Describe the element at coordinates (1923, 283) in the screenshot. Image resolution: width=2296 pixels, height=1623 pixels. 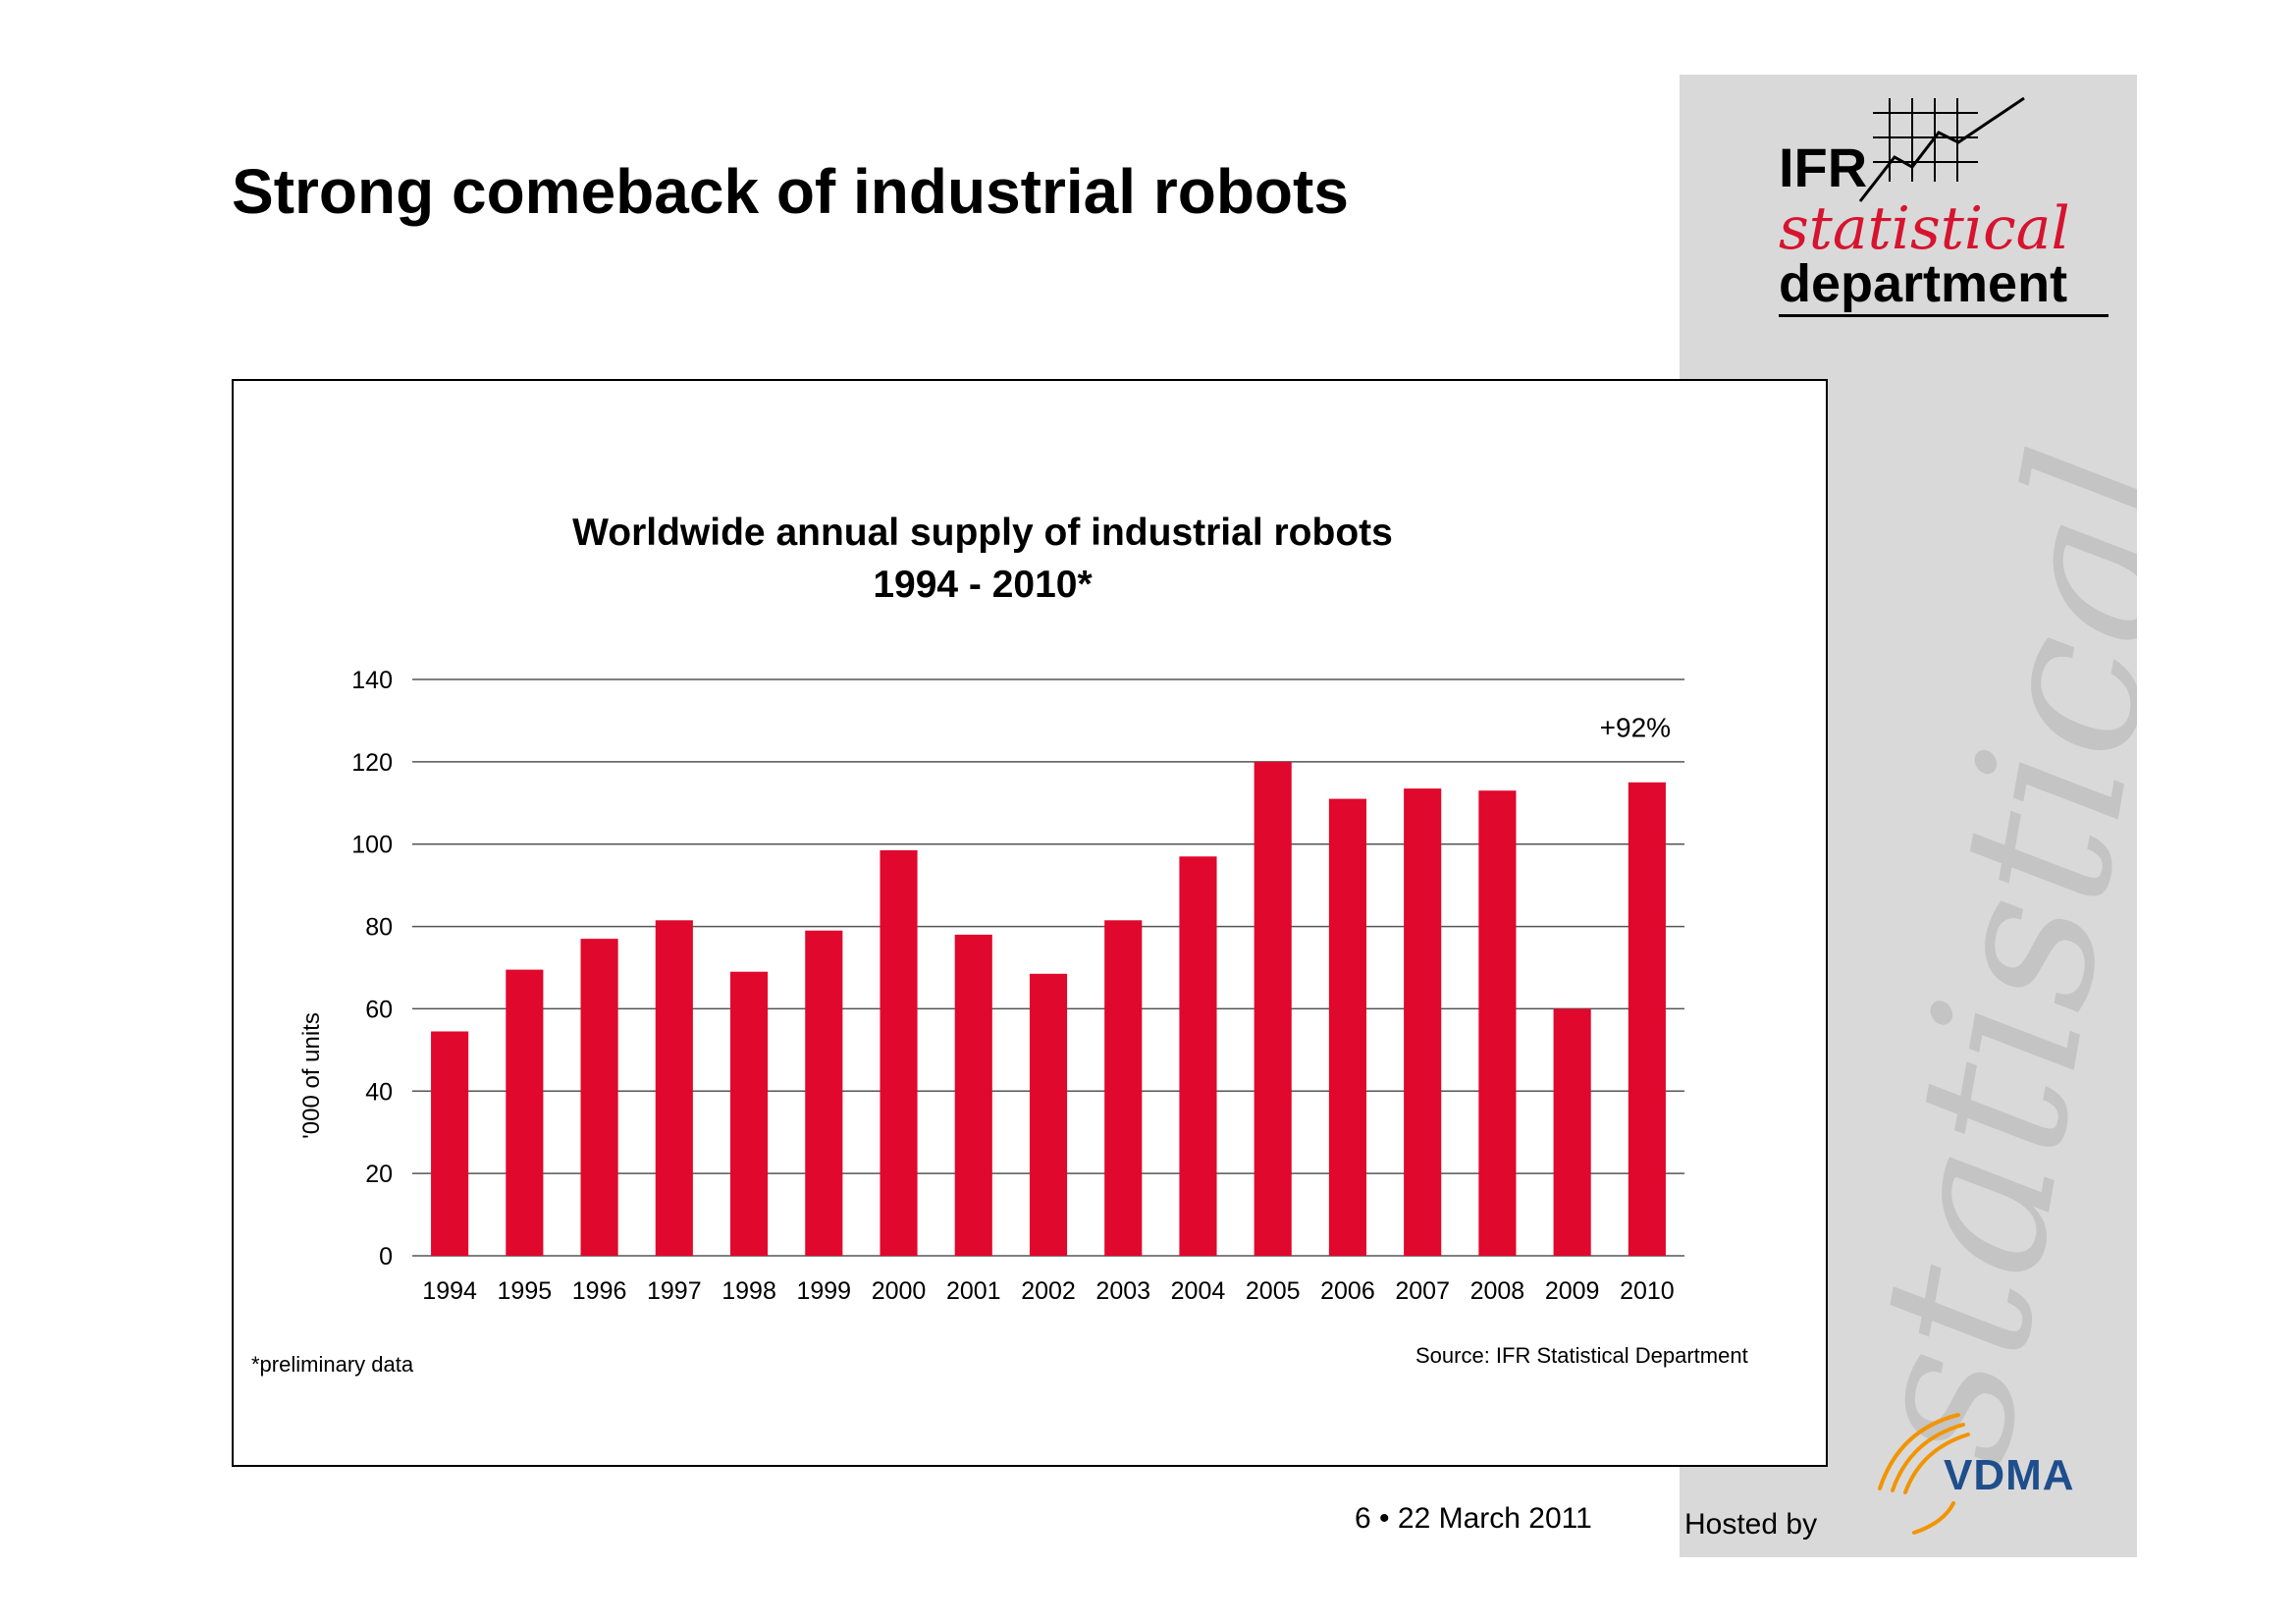
I see `ifr-department-wordmark: department` at that location.